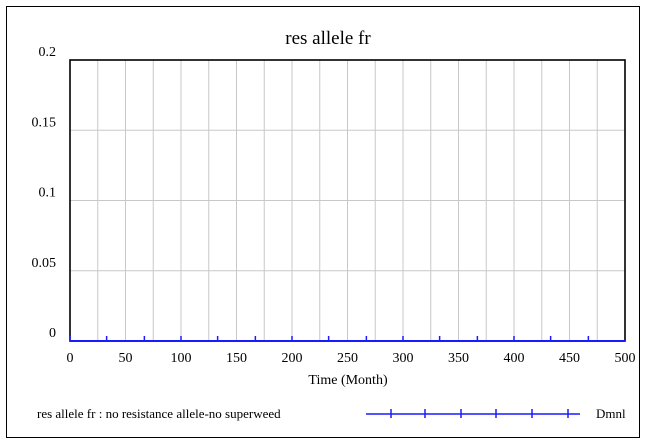  Describe the element at coordinates (473, 413) in the screenshot. I see `legend-series-line` at that location.